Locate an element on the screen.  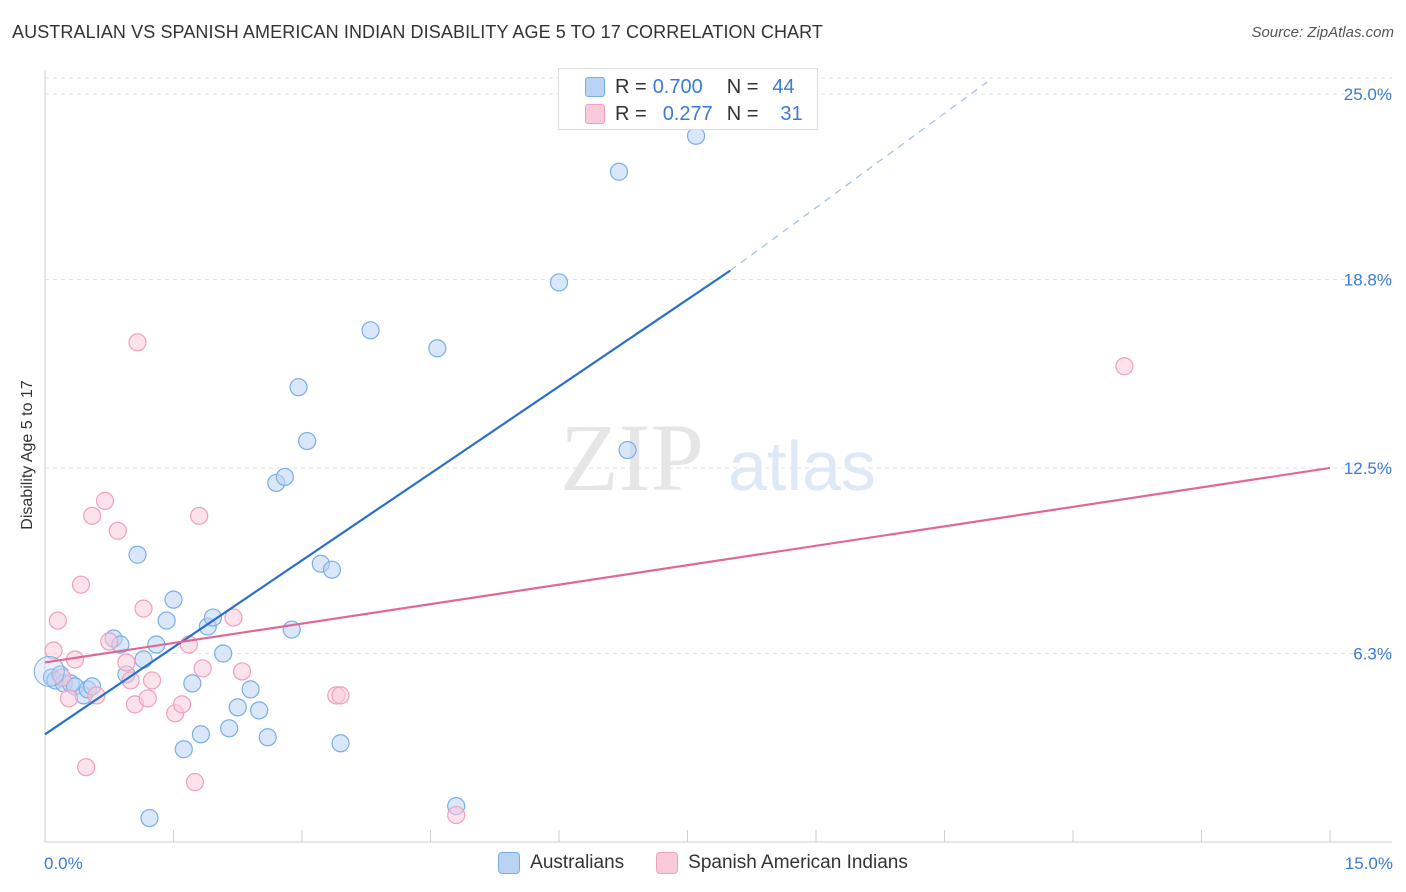
spanish-swatch is located at coordinates (595, 114).